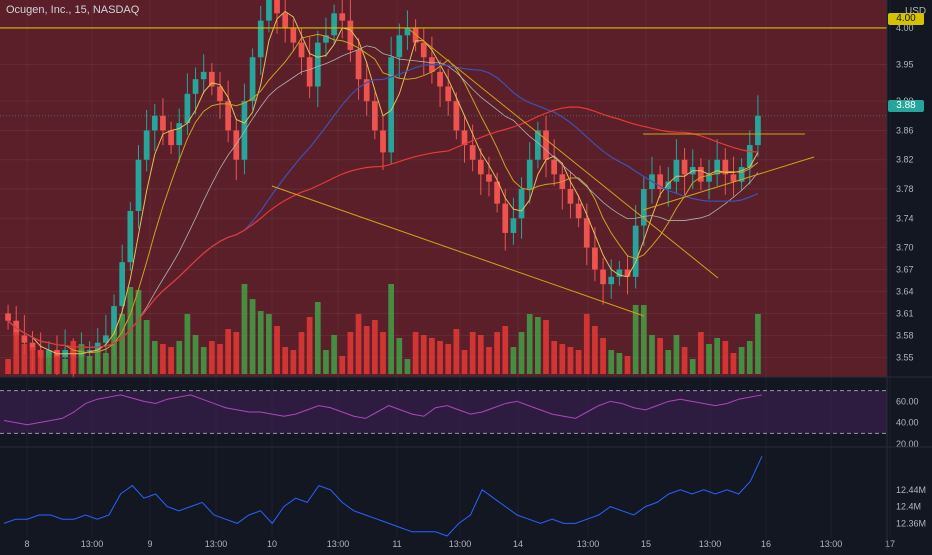  What do you see at coordinates (905, 248) in the screenshot?
I see `price-tick-label: 3.70` at bounding box center [905, 248].